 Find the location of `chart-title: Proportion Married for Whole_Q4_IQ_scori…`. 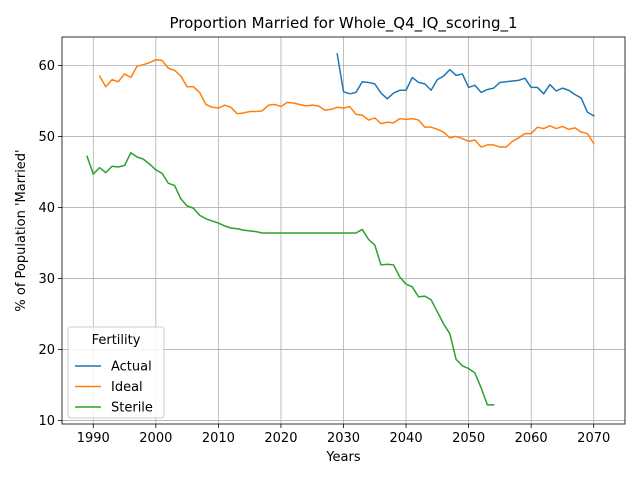

chart-title: Proportion Married for Whole_Q4_IQ_scori… is located at coordinates (343, 23).